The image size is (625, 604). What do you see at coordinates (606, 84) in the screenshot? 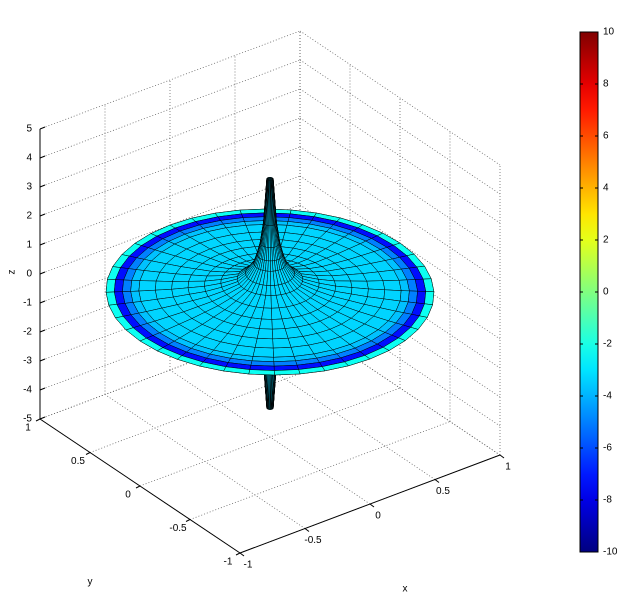
I see `colorbar-tick-label: 8` at bounding box center [606, 84].